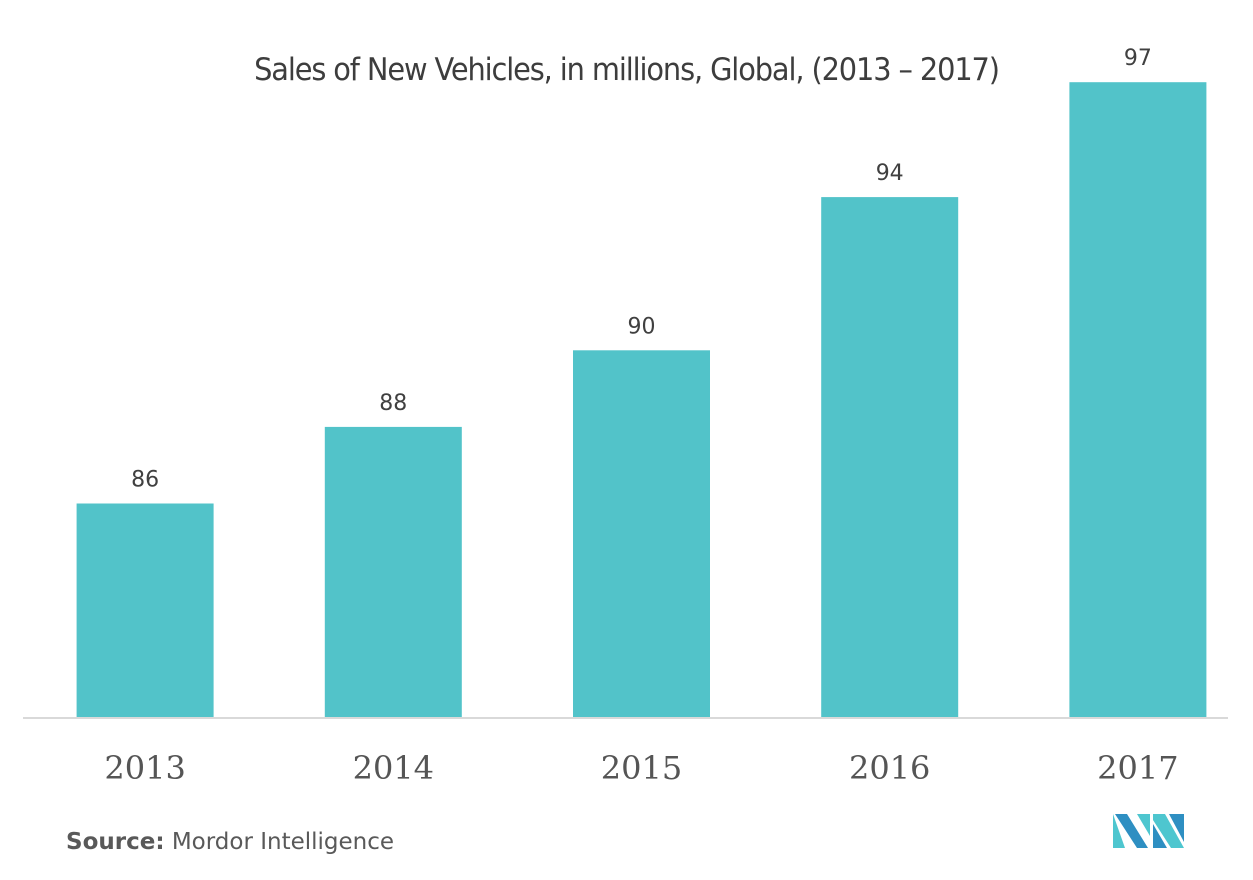  What do you see at coordinates (890, 458) in the screenshot?
I see `bar-2016` at bounding box center [890, 458].